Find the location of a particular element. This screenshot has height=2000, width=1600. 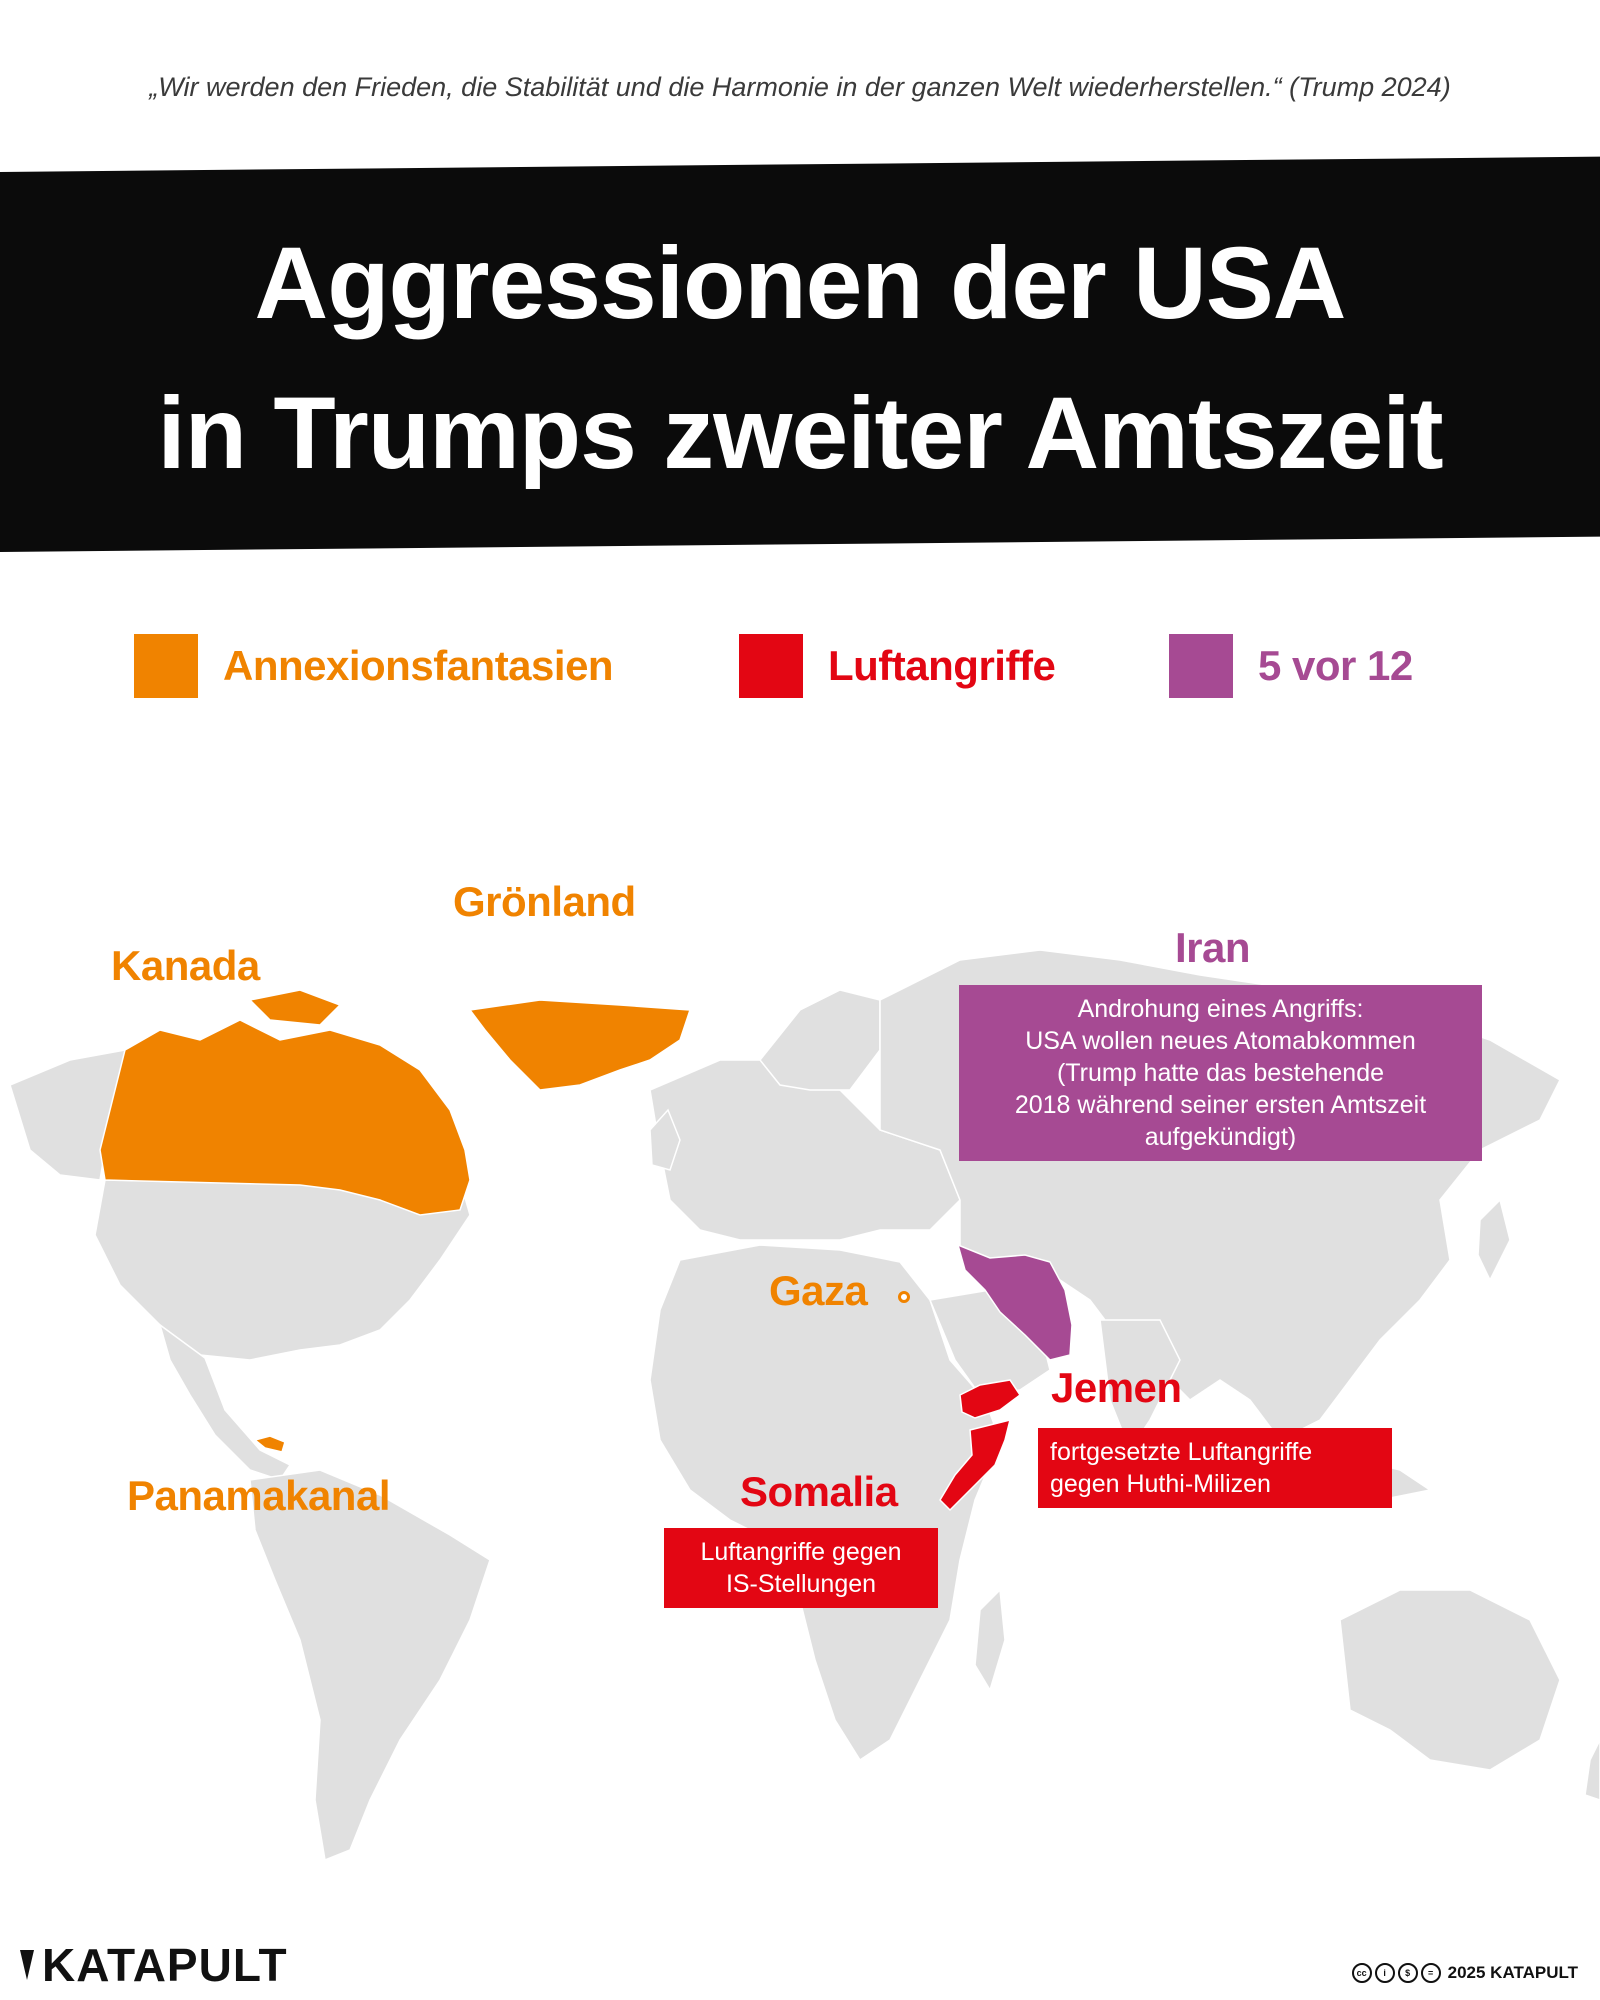

place-label-iran: Iran is located at coordinates (1213, 947).